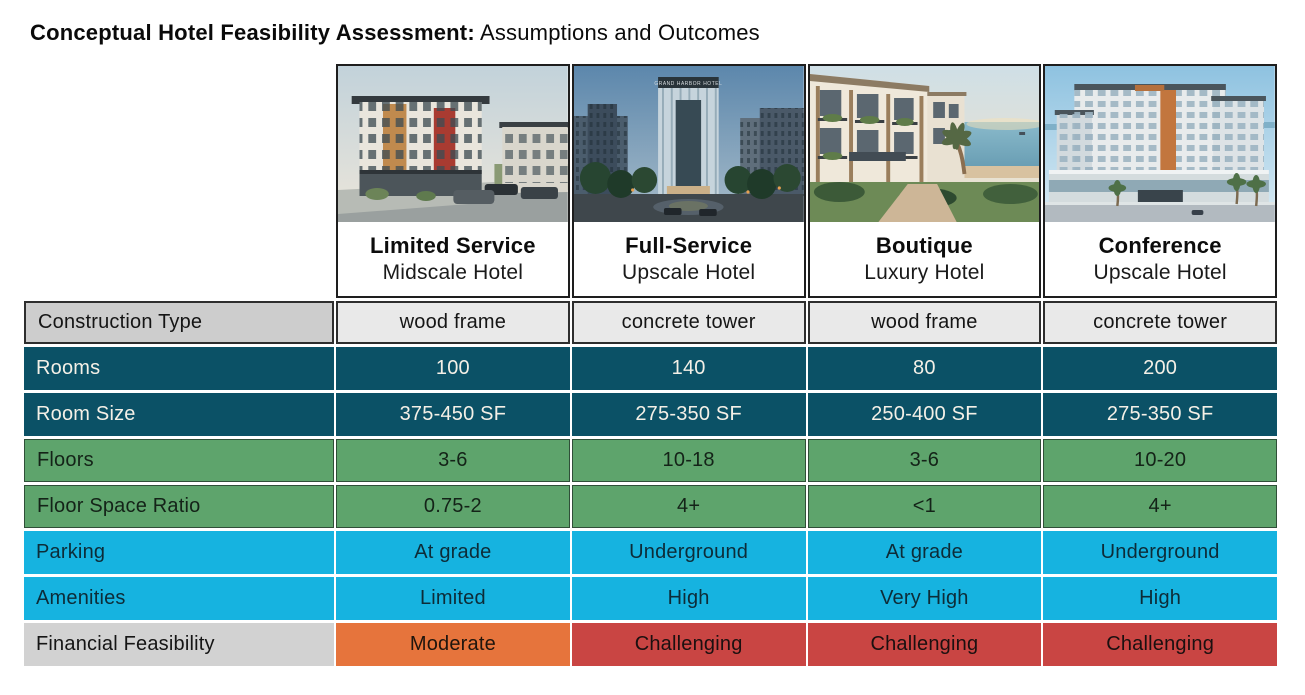  Describe the element at coordinates (688, 368) in the screenshot. I see `table-cell: 140` at that location.